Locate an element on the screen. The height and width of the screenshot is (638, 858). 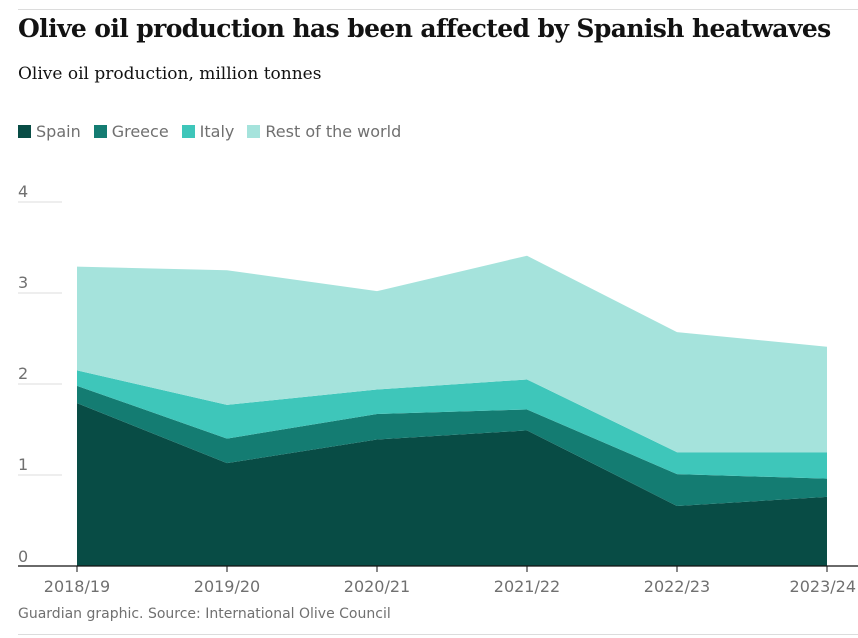
legend-item-greece: Greece is located at coordinates (131, 131).